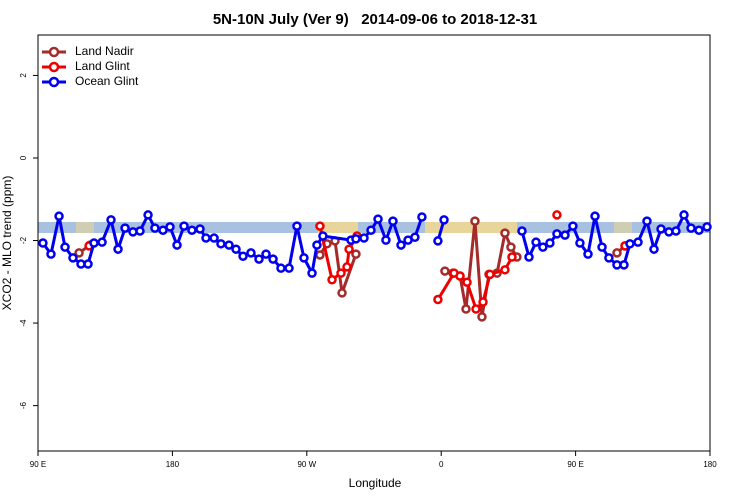 The width and height of the screenshot is (750, 500). What do you see at coordinates (7, 243) in the screenshot?
I see `y-axis-label: XCO2 - MLO trend (ppm)` at bounding box center [7, 243].